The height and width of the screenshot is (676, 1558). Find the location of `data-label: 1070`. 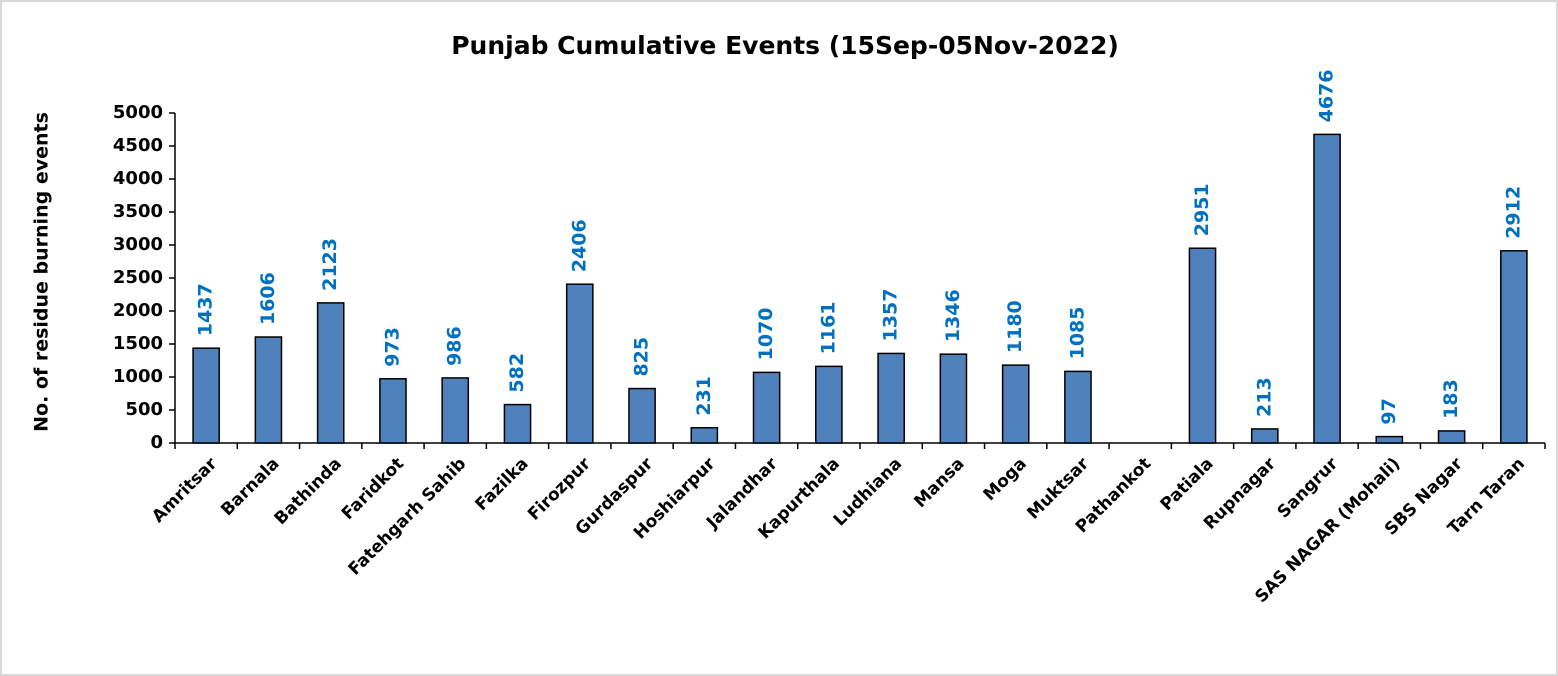

data-label: 1070 is located at coordinates (766, 333).